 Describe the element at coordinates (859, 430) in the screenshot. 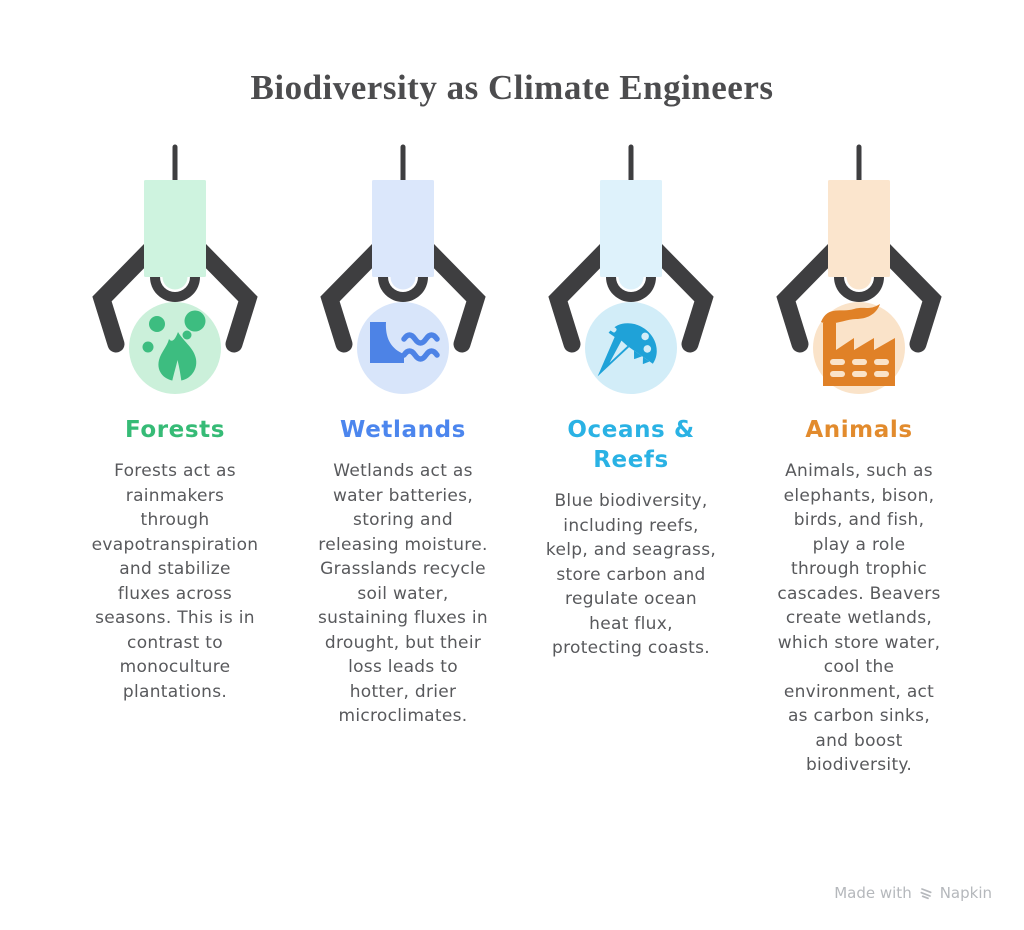

I see `column-title-animals: Animals` at that location.